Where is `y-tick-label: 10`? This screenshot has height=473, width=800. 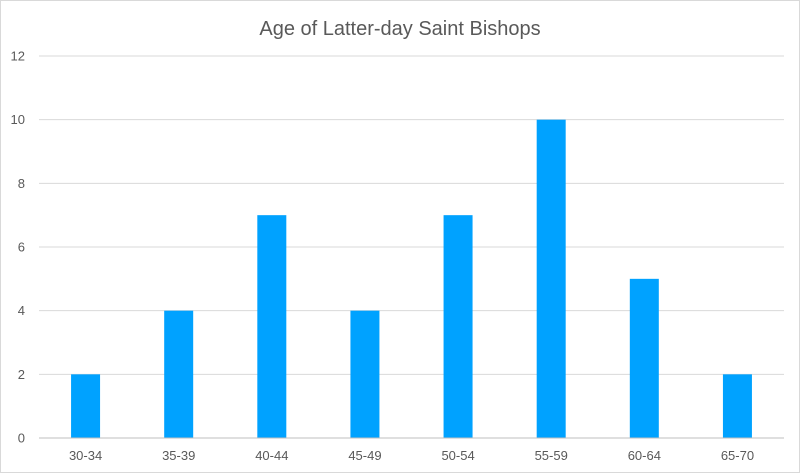 y-tick-label: 10 is located at coordinates (18, 119).